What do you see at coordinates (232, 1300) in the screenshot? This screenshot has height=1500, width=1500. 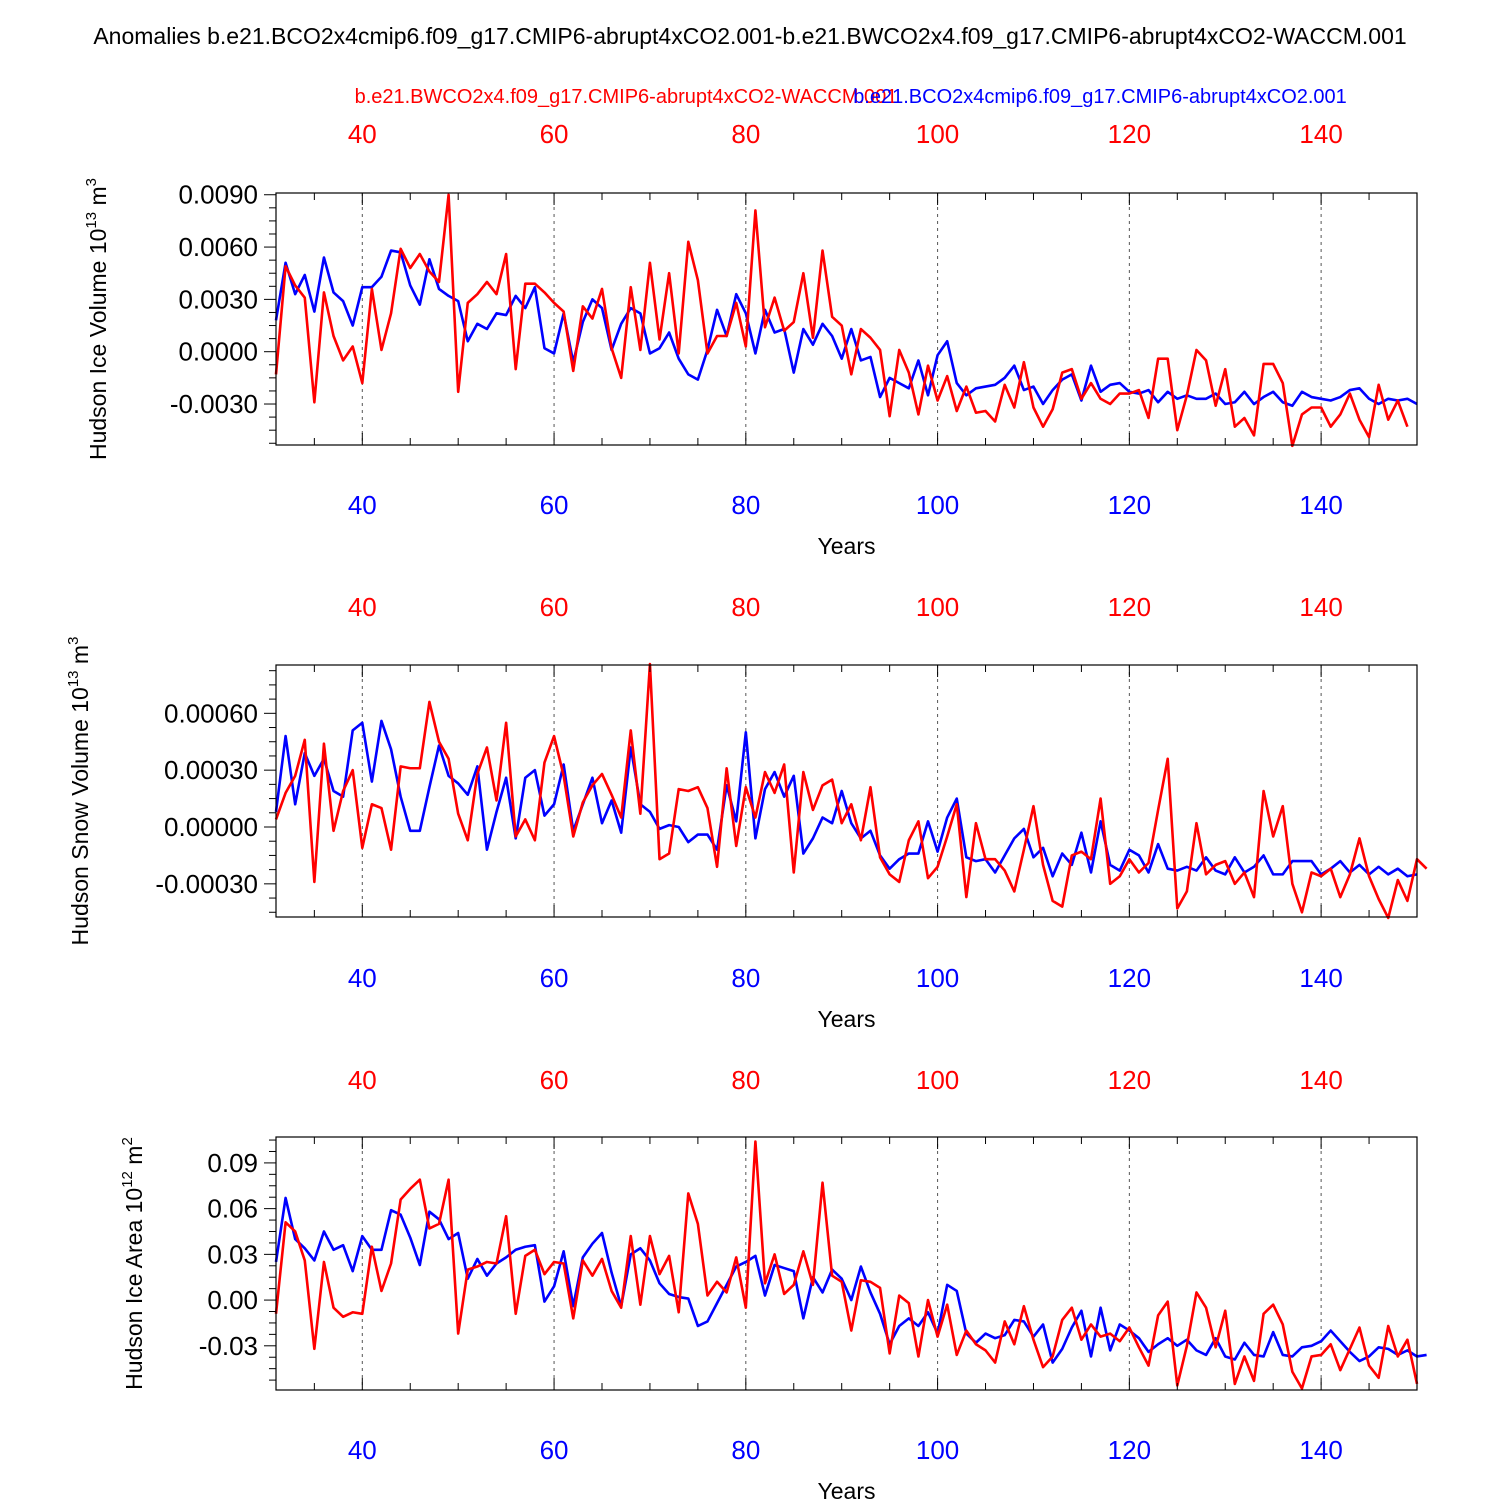 I see `y-tick-label: 0.00` at bounding box center [232, 1300].